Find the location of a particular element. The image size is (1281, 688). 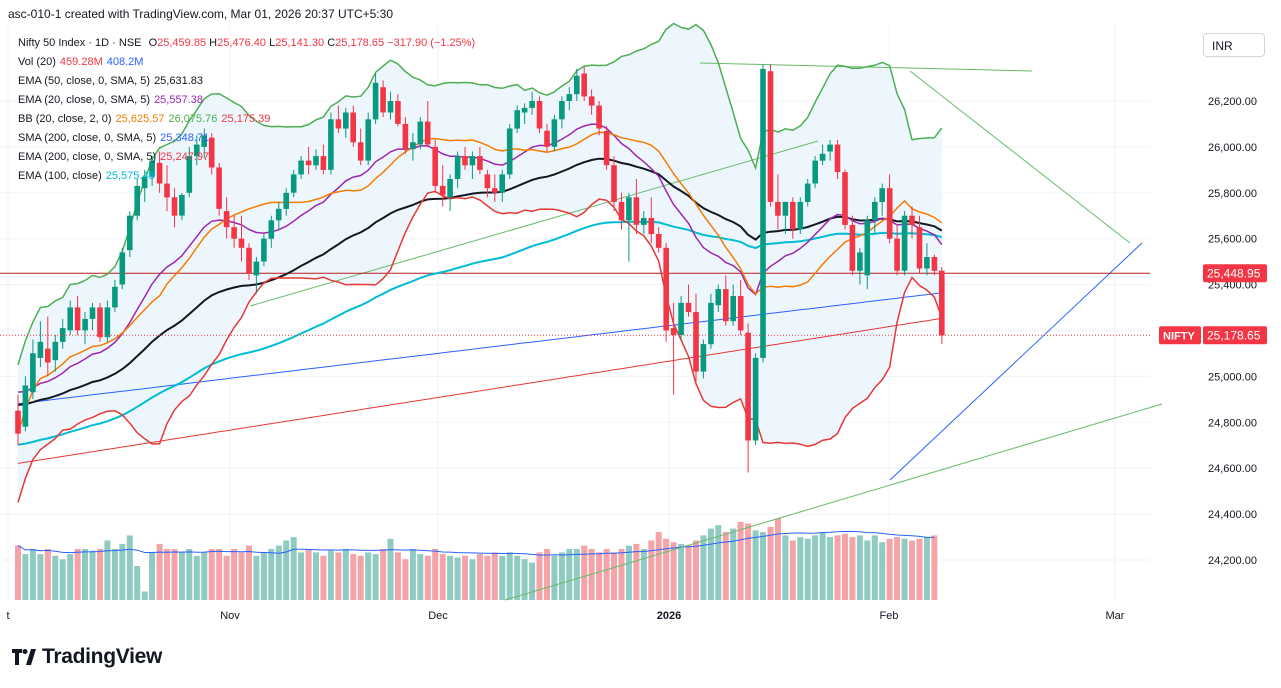

y-tick-label: 25,600.00 is located at coordinates (1232, 240).